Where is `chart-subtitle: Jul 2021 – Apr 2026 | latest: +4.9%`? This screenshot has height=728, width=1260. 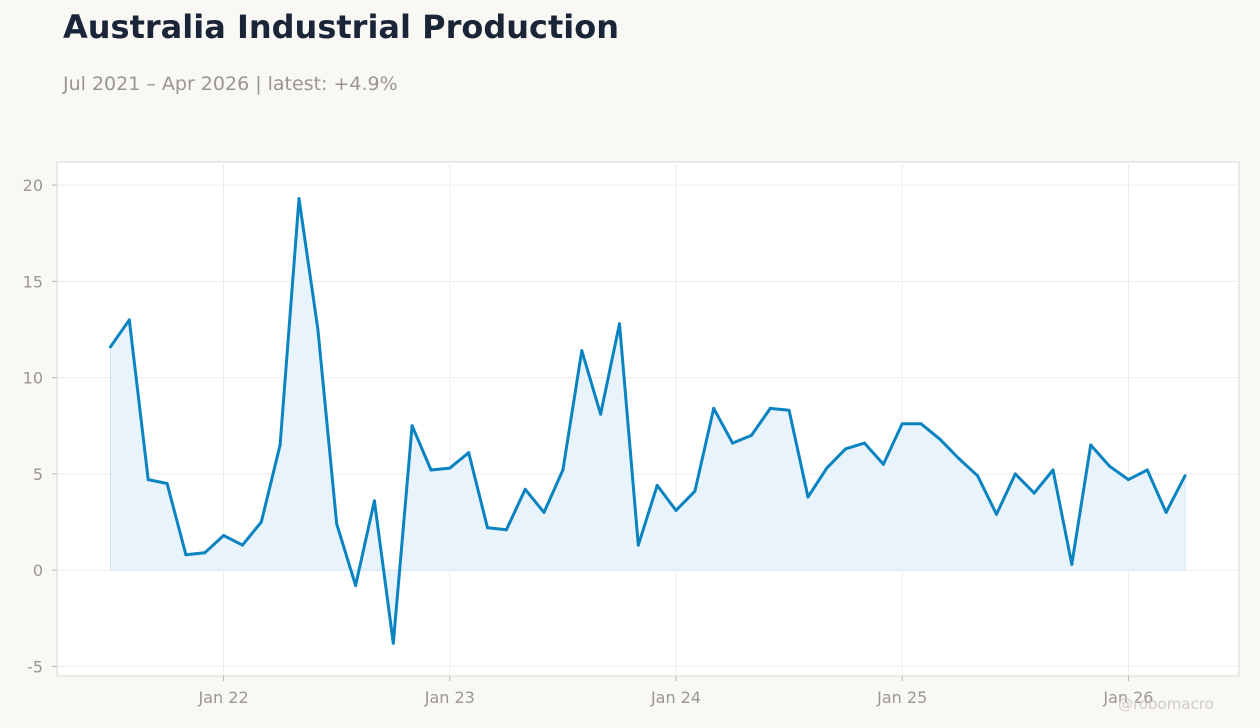 chart-subtitle: Jul 2021 – Apr 2026 | latest: +4.9% is located at coordinates (230, 84).